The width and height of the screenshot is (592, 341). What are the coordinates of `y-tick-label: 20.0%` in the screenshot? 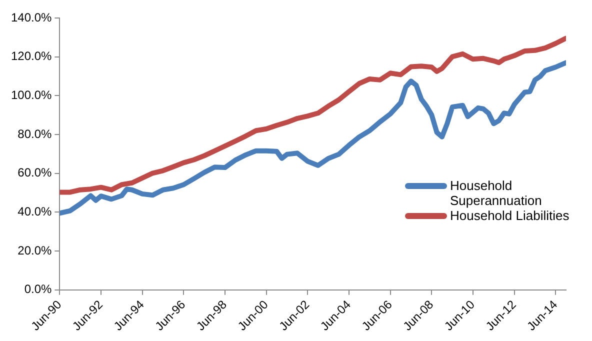 It's located at (35, 250).